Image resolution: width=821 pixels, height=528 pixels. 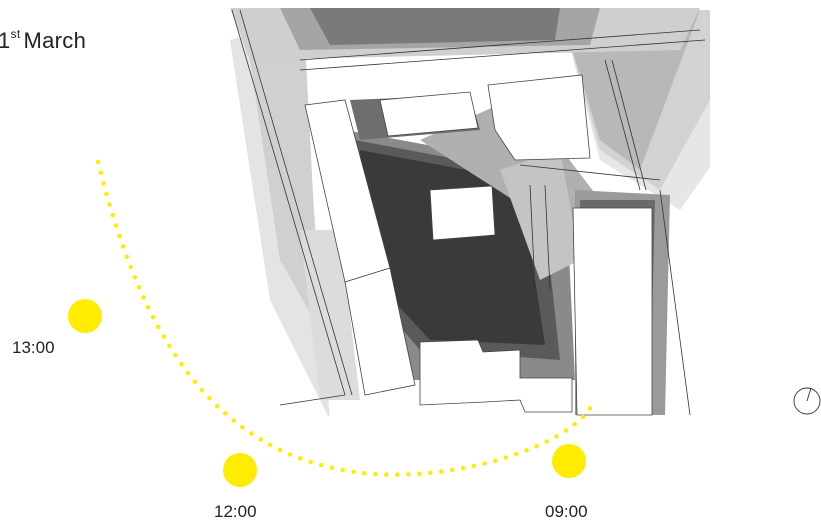 What do you see at coordinates (435, 26) in the screenshot?
I see `shadow-north-strip-core` at bounding box center [435, 26].